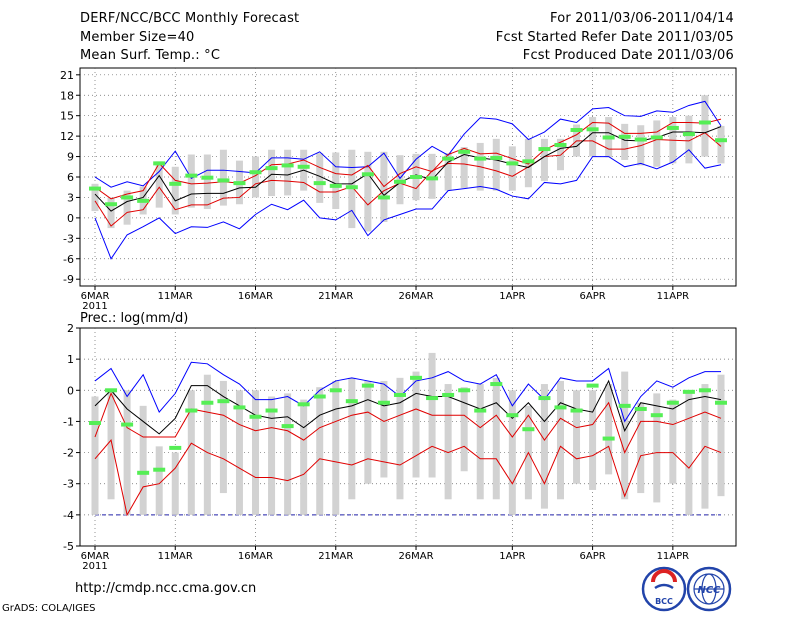  What do you see at coordinates (628, 55) in the screenshot?
I see `forecast-produced-date: Fcst Produced Date 2011/03/06` at bounding box center [628, 55].